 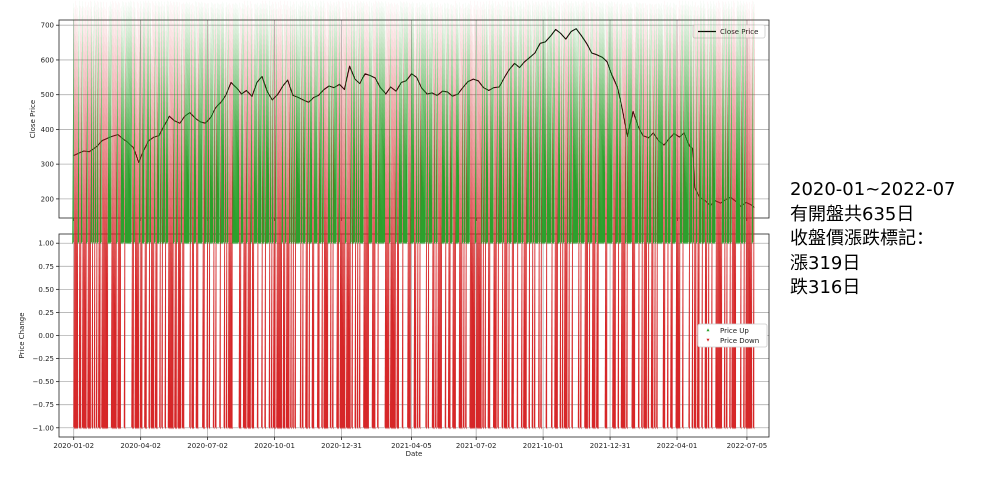 What do you see at coordinates (22, 335) in the screenshot?
I see `y-axis-title: Price Change` at bounding box center [22, 335].